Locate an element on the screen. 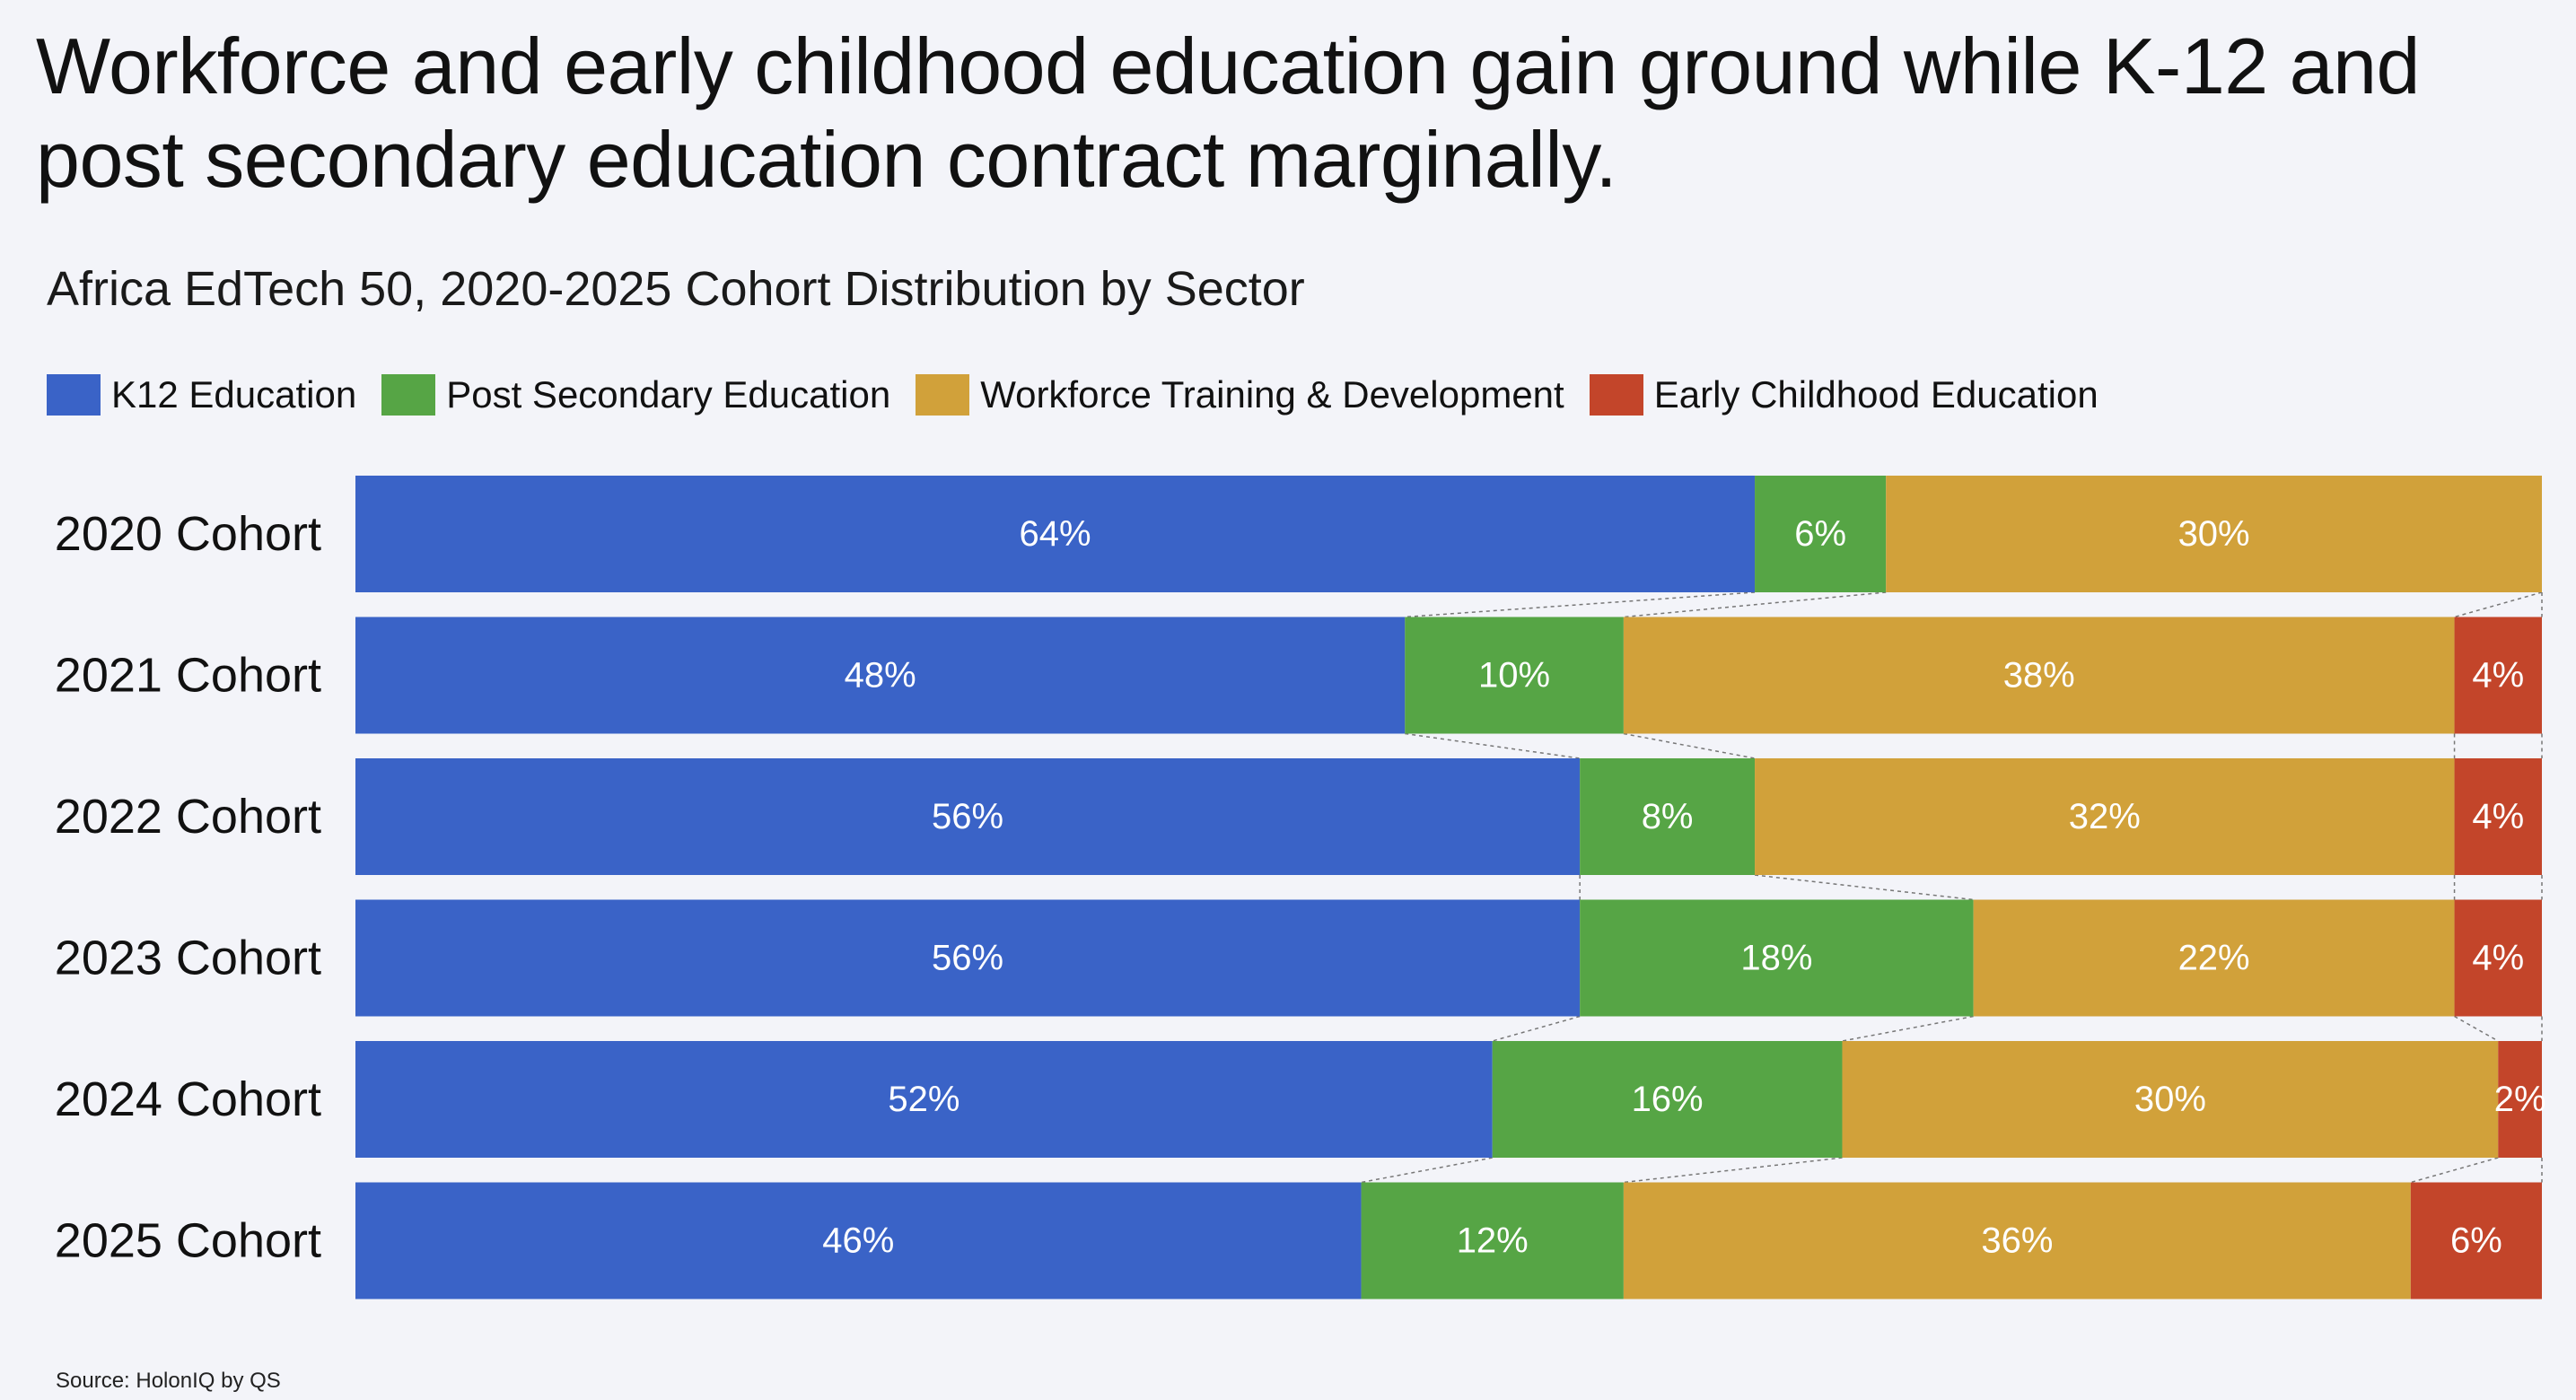 The height and width of the screenshot is (1400, 2576). data-label-k12-2024-cohort: 52% is located at coordinates (923, 1099).